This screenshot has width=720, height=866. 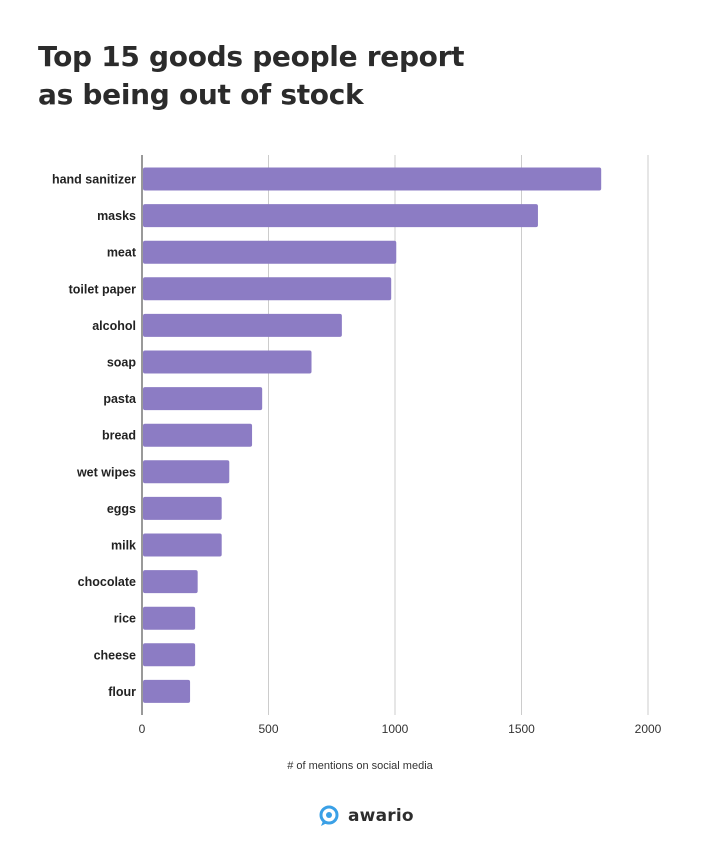 What do you see at coordinates (142, 729) in the screenshot?
I see `x-tick-label: 0` at bounding box center [142, 729].